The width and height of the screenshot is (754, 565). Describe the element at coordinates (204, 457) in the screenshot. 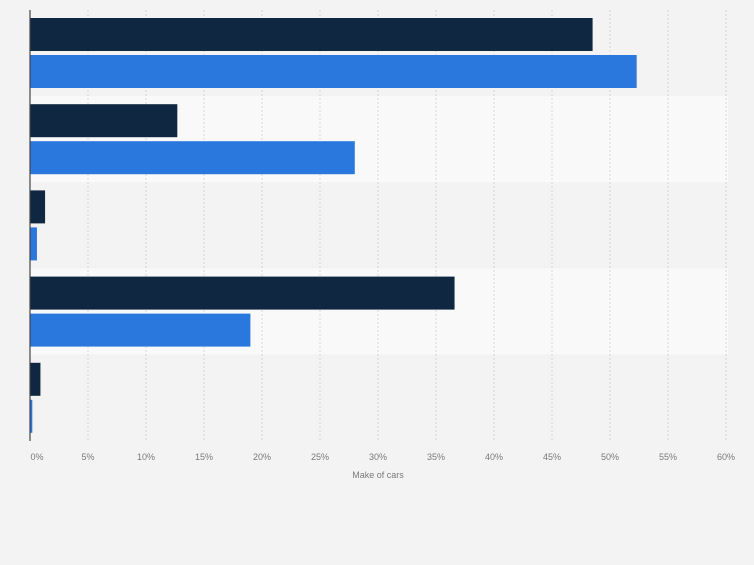

I see `x-tick-label: 15%` at that location.